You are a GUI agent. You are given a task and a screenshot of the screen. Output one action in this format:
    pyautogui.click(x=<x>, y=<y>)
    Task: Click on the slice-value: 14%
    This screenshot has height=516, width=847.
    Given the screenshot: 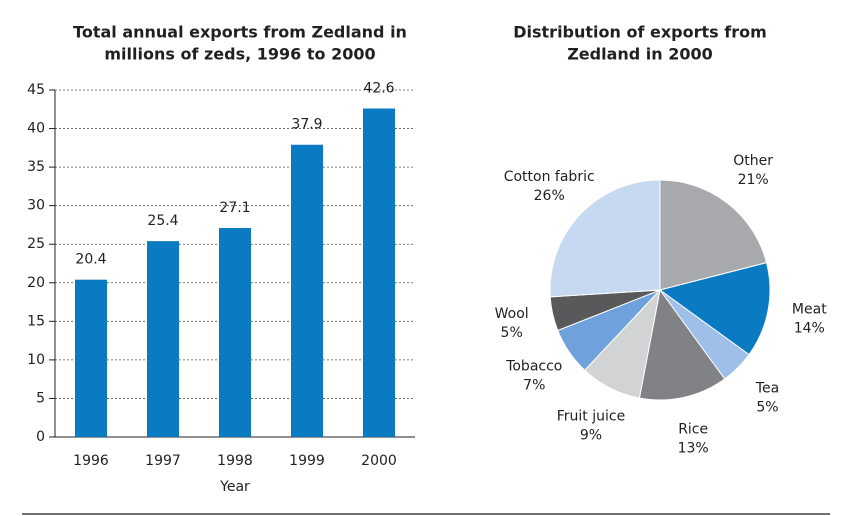 What is the action you would take?
    pyautogui.click(x=809, y=328)
    